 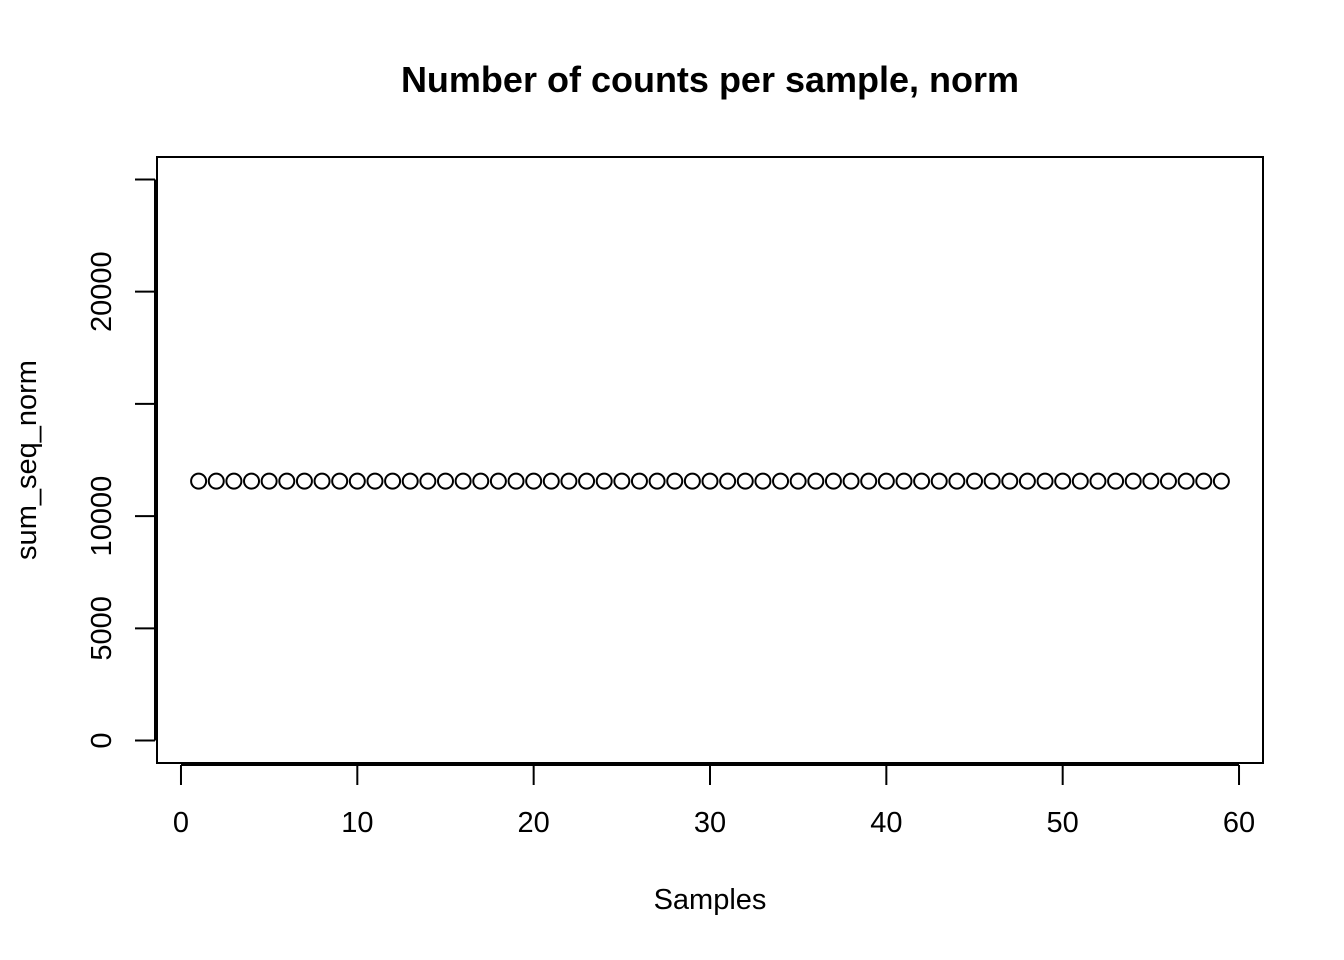 What do you see at coordinates (1239, 823) in the screenshot?
I see `x-tick-label: 60` at bounding box center [1239, 823].